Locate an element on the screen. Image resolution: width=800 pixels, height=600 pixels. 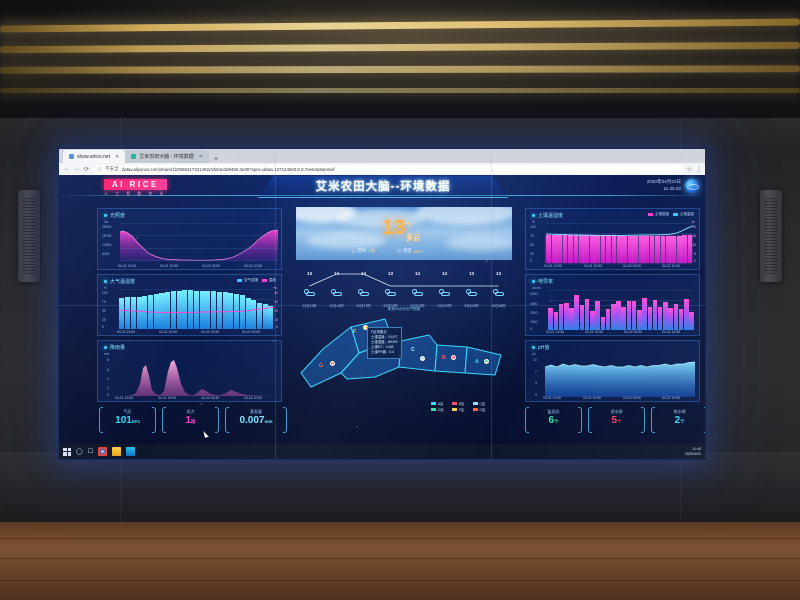
forecast-cell: 22日14时 is located at coordinates (336, 296).